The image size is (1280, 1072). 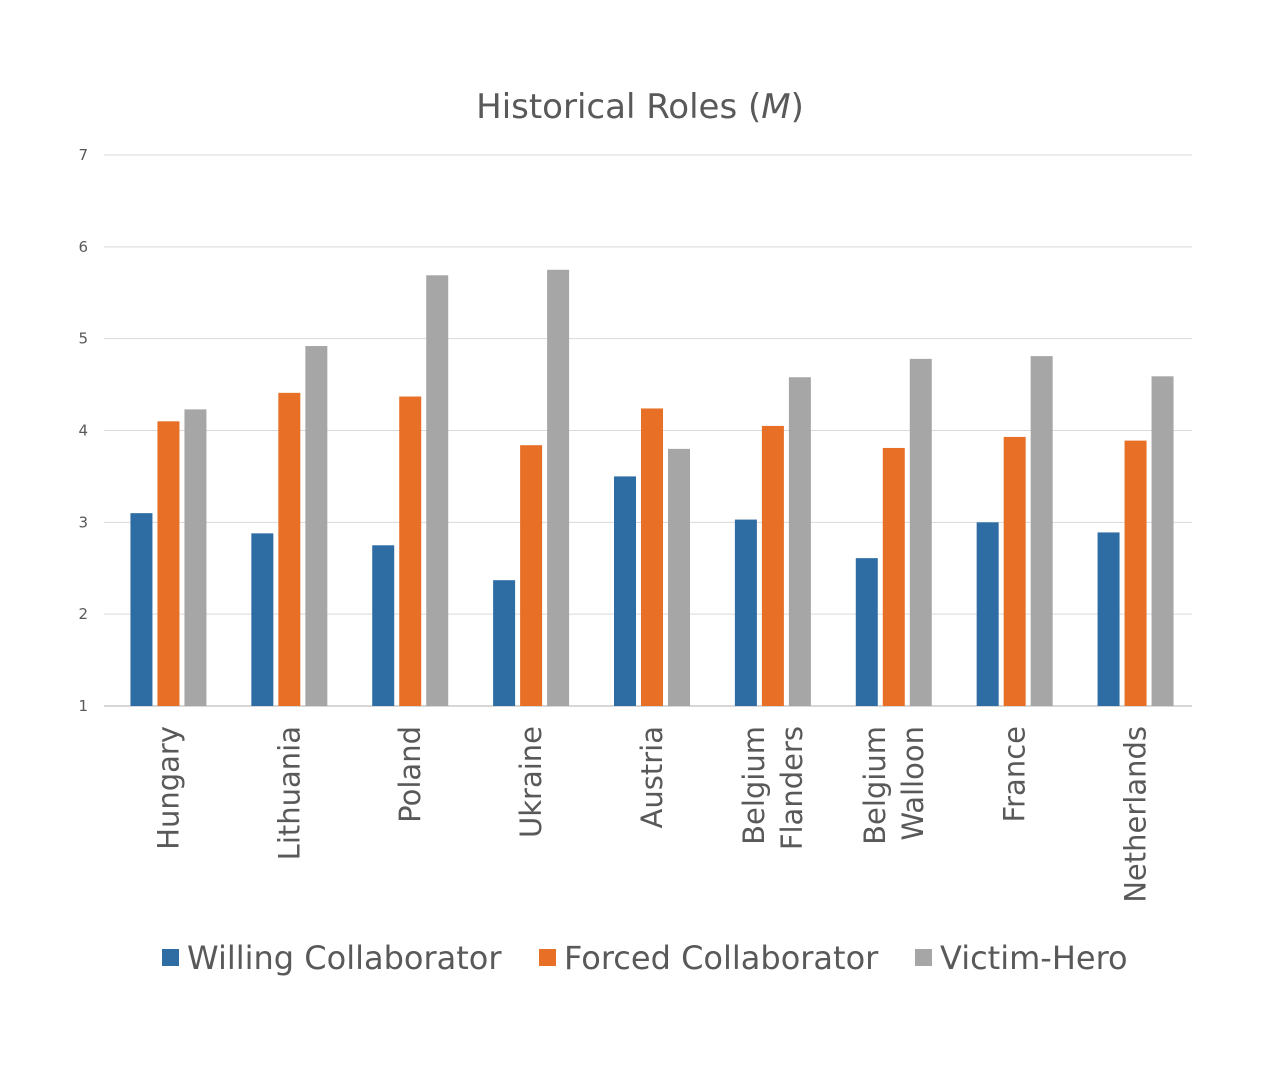 I want to click on bar-forced-collaborator-poland, so click(x=410, y=551).